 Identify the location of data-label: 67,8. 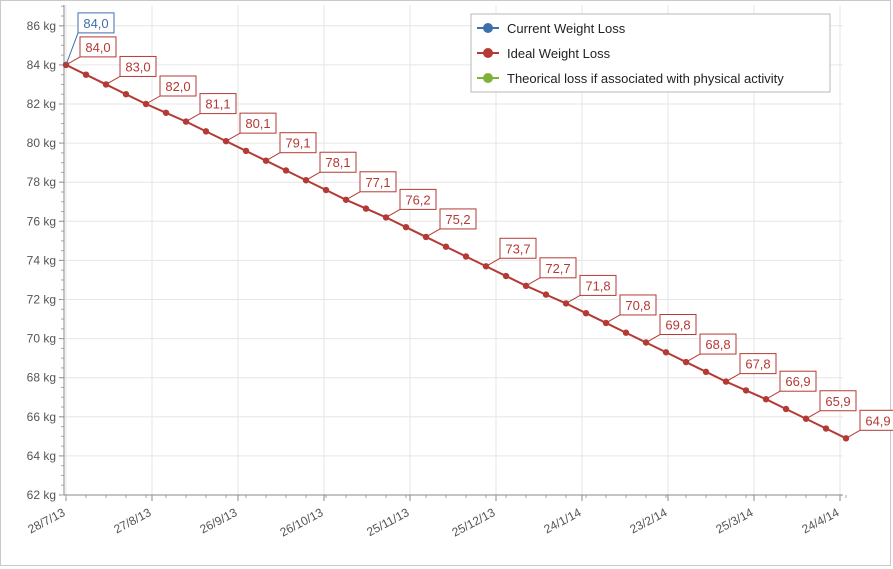
(757, 364).